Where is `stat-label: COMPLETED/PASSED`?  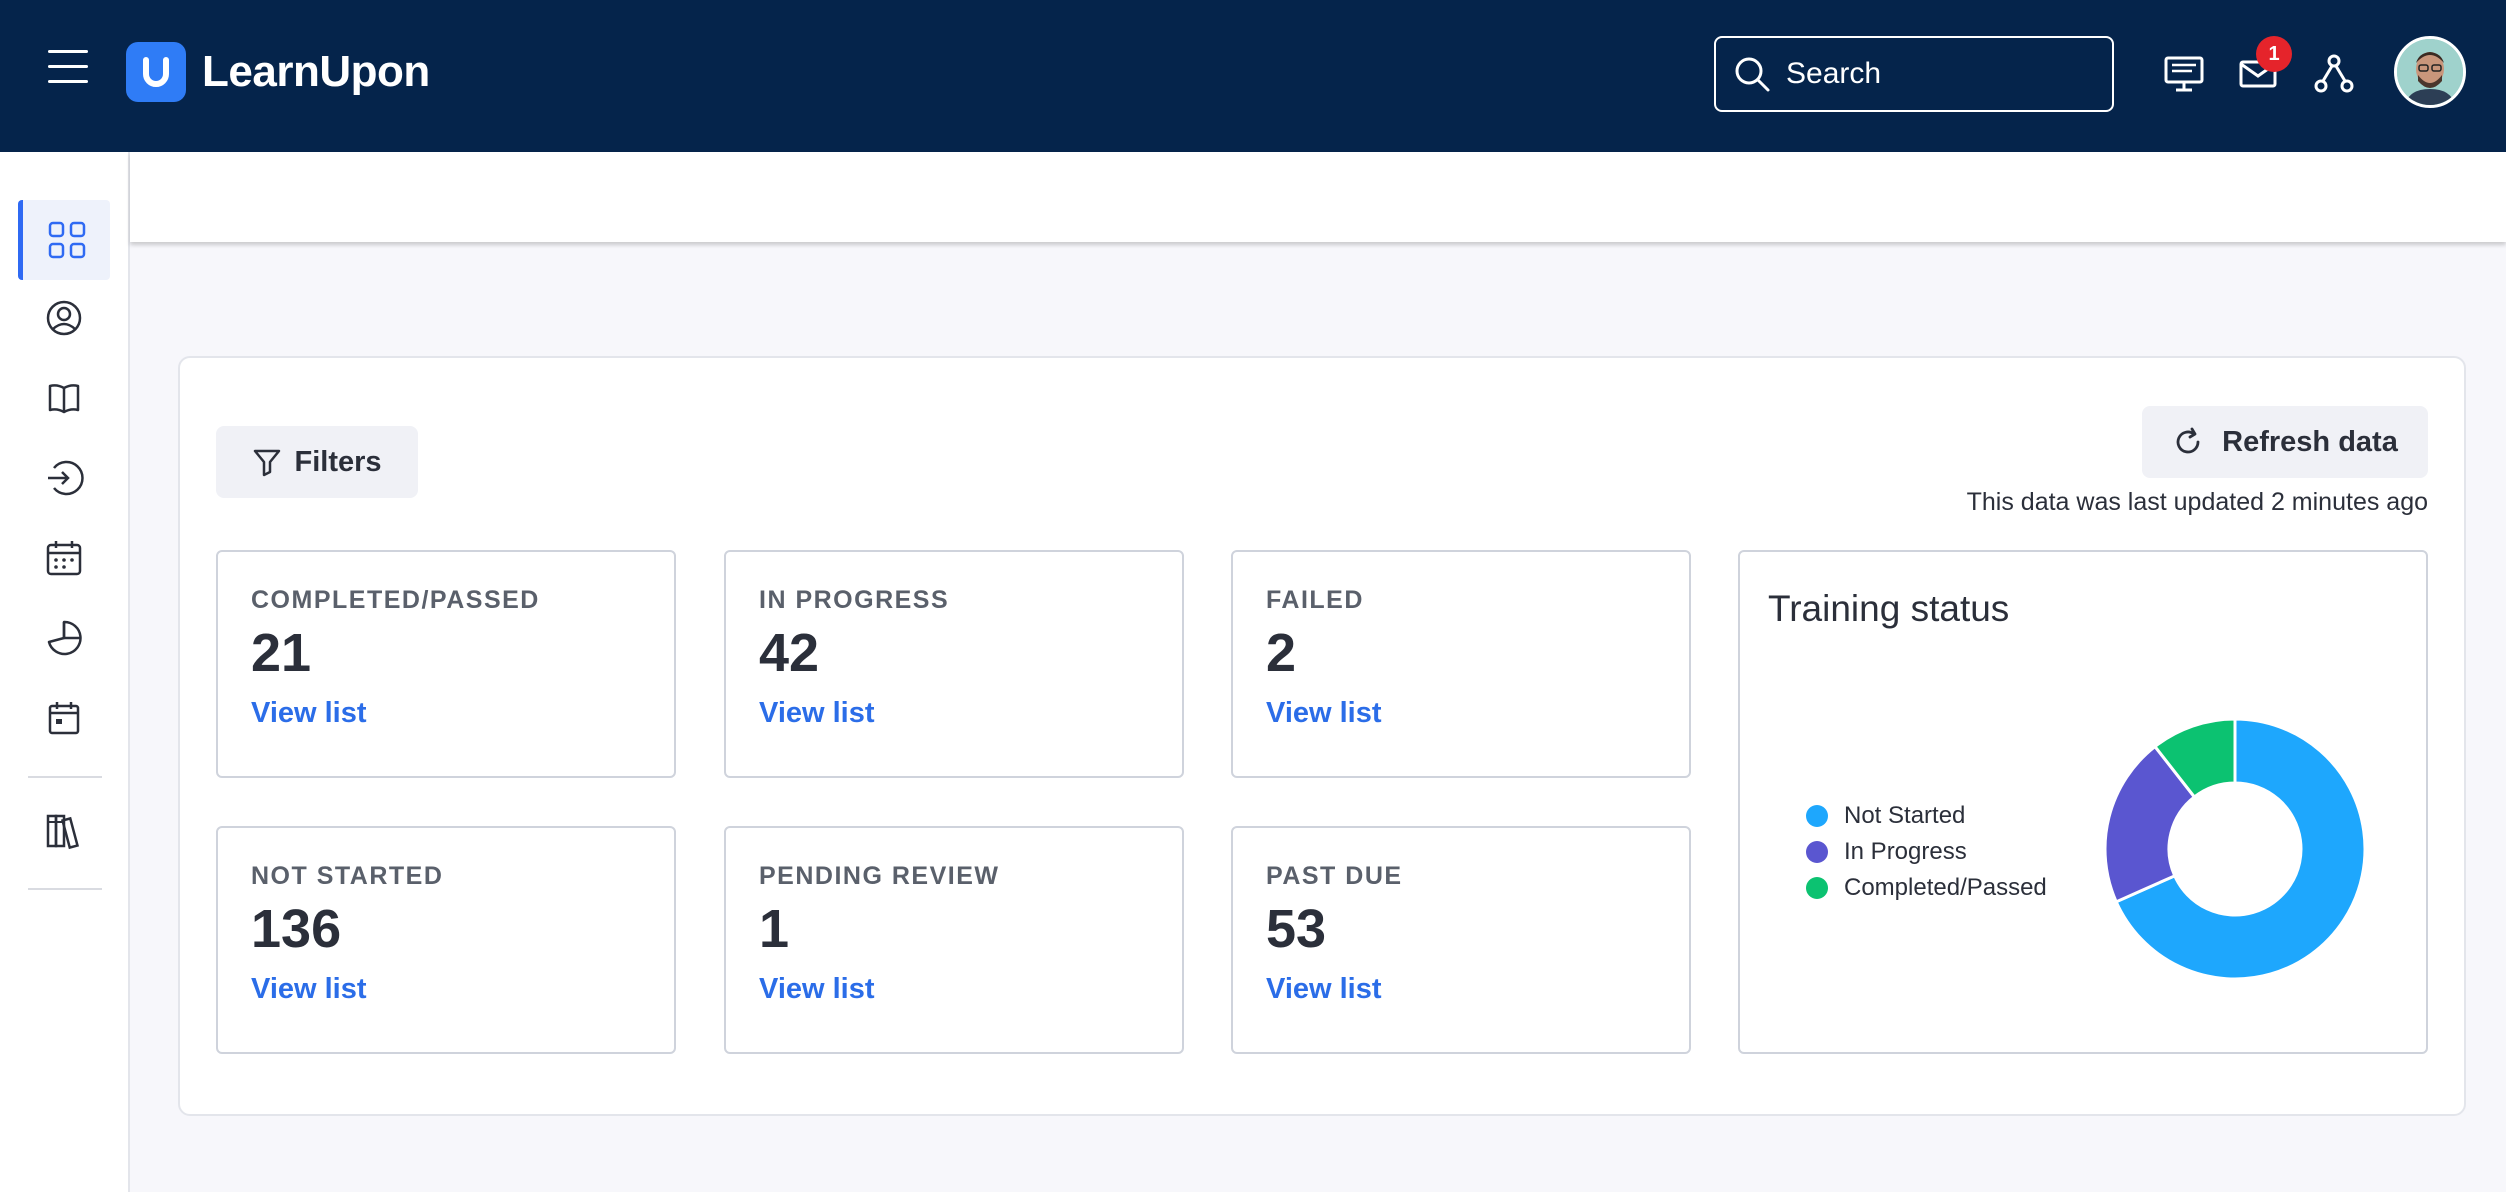 stat-label: COMPLETED/PASSED is located at coordinates (395, 600).